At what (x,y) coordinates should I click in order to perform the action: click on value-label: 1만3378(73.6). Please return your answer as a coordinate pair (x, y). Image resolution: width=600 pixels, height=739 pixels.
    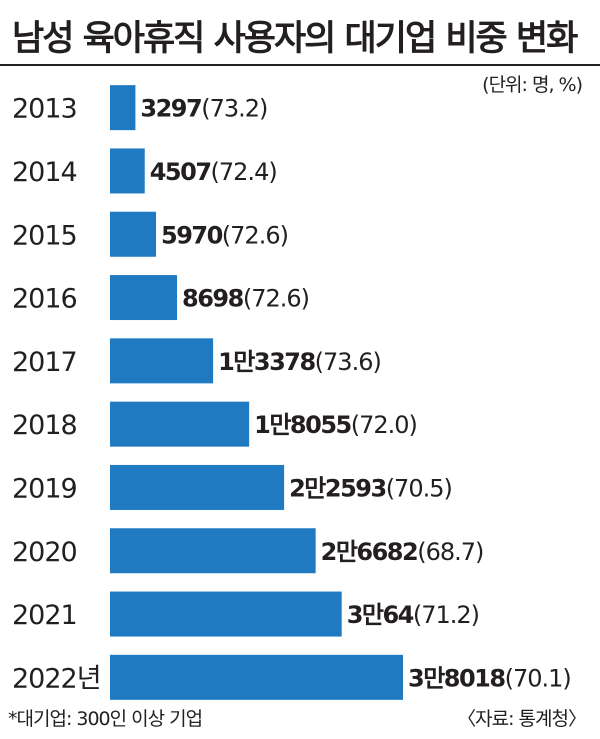
    Looking at the image, I should click on (299, 362).